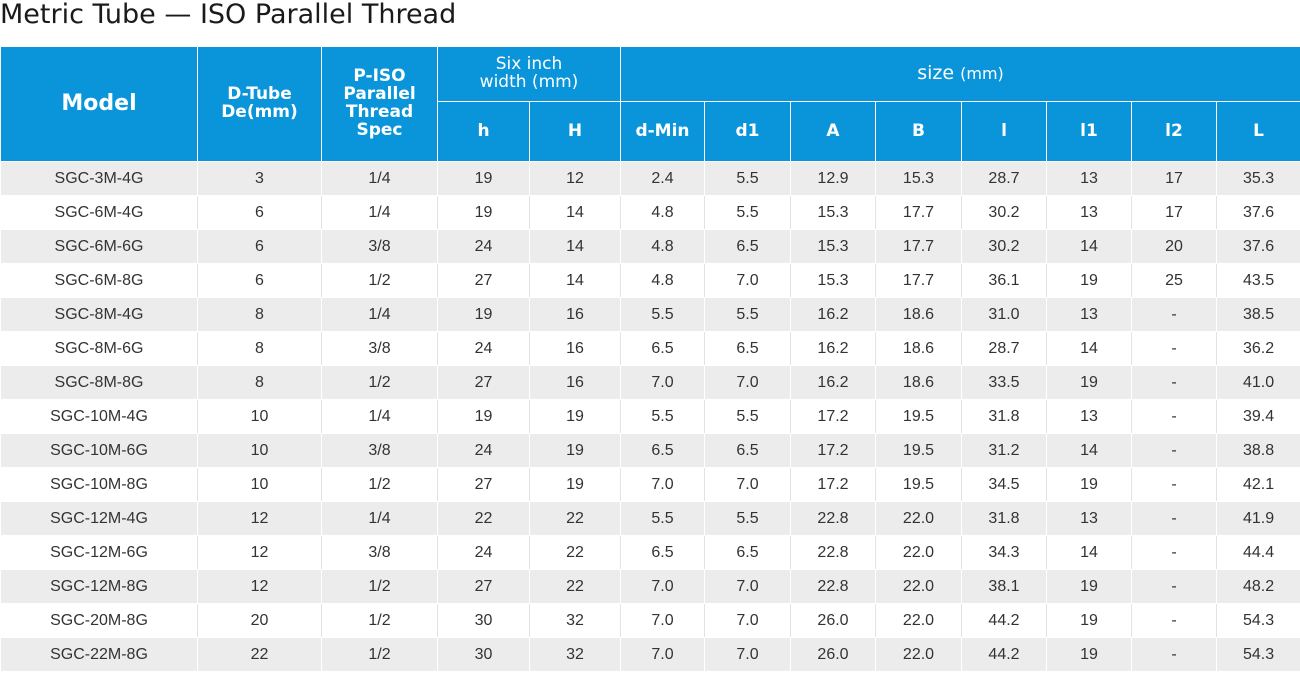 The width and height of the screenshot is (1300, 678). Describe the element at coordinates (379, 112) in the screenshot. I see `header-p-iso-line3: Thread` at that location.